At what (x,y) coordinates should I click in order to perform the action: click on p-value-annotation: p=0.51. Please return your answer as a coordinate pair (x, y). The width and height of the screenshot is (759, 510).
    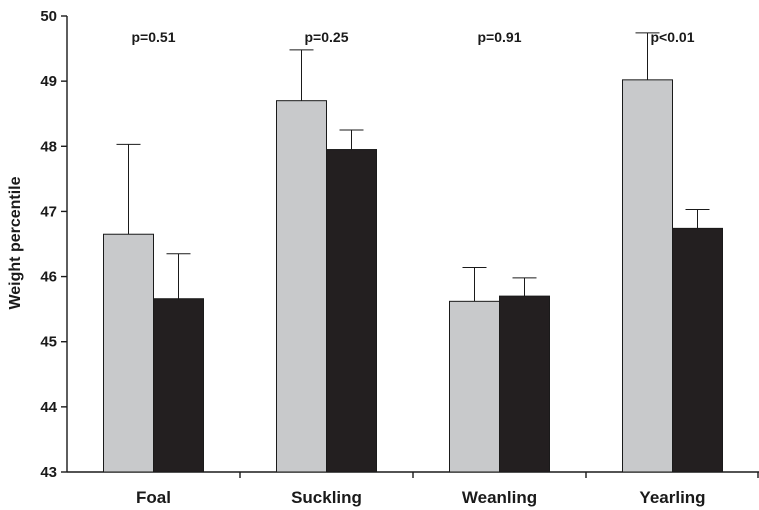
    Looking at the image, I should click on (154, 37).